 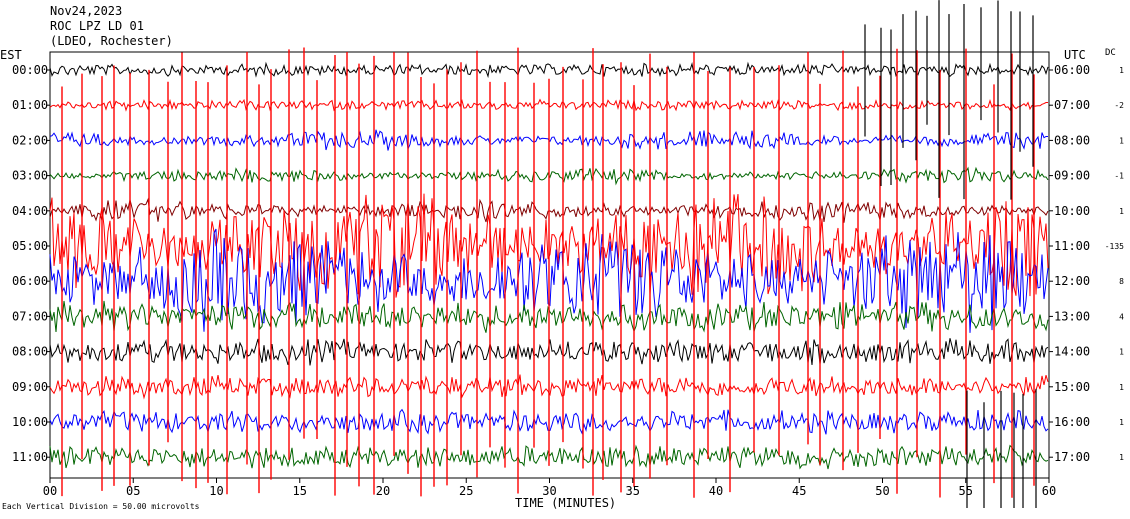 I want to click on dc-value-5: -135, so click(x=1114, y=246).